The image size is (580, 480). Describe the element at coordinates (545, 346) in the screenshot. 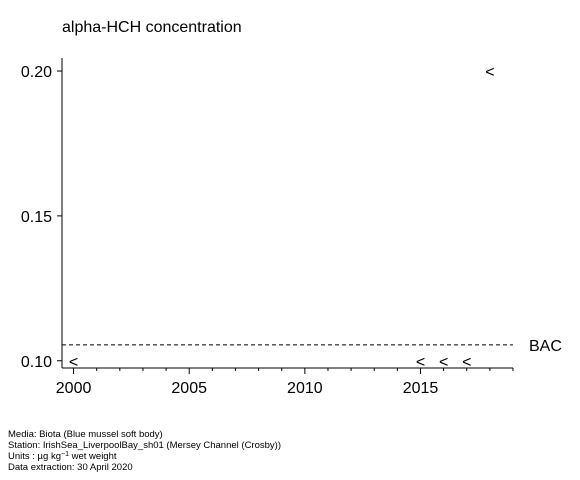

I see `reference-line-label: BAC` at that location.